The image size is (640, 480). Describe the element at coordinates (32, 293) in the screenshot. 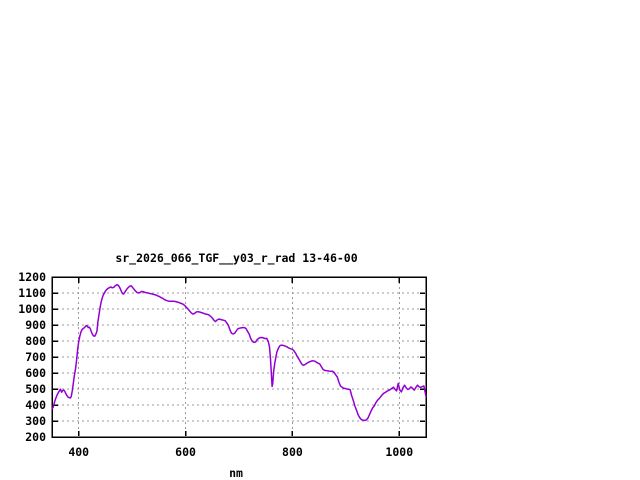

I see `ytick-label-1100: 1100` at that location.